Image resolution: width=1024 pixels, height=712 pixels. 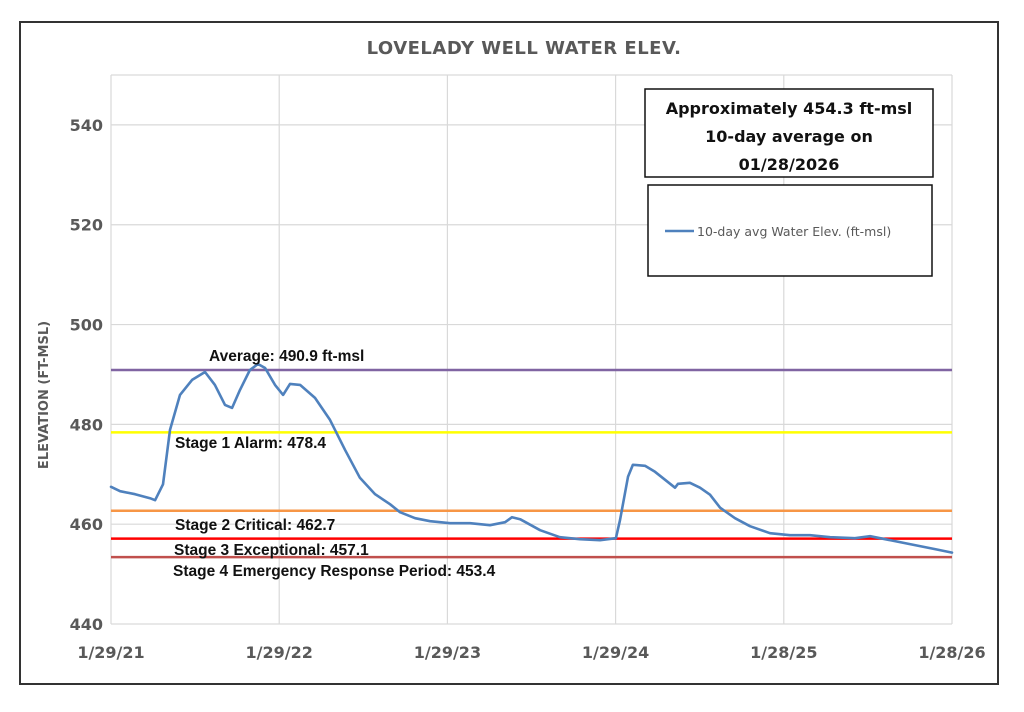 What do you see at coordinates (615, 652) in the screenshot?
I see `x-tick-label: 1/29/24` at bounding box center [615, 652].